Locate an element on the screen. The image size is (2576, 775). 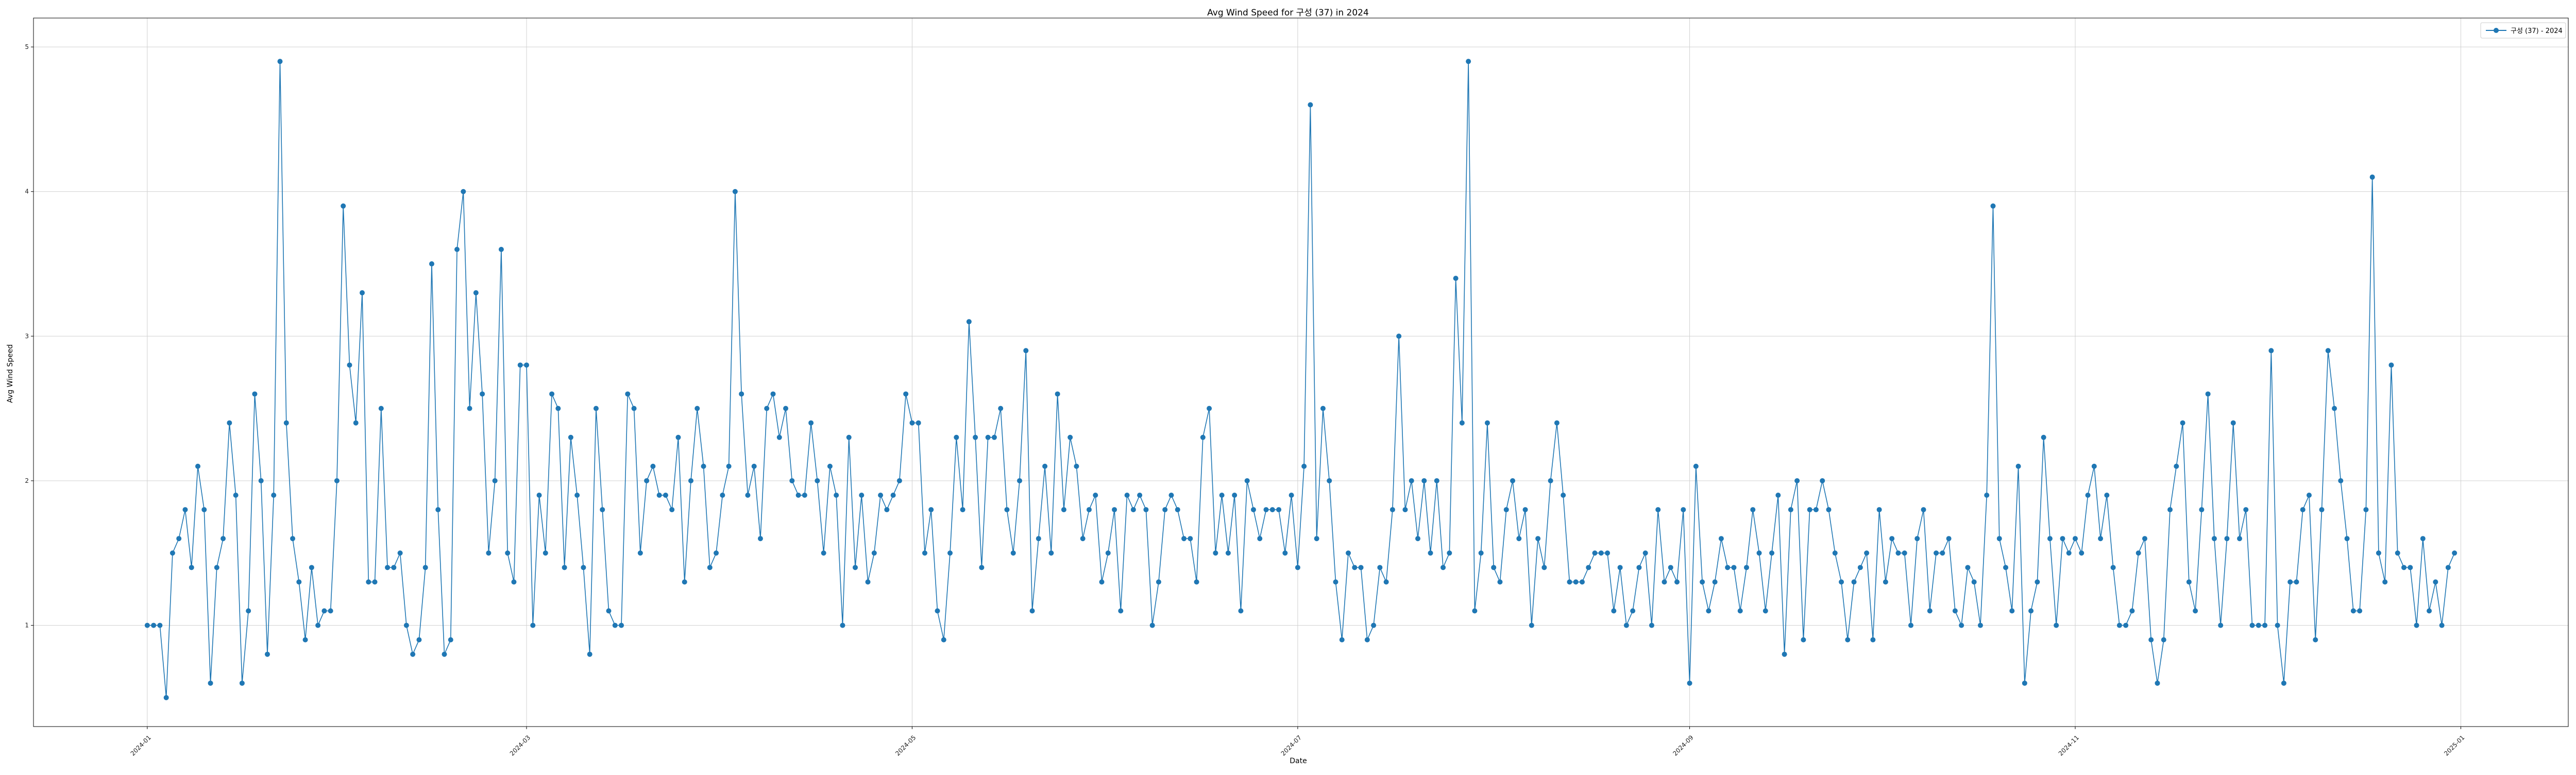
chart-title: Avg Wind Speed for 구성 (37) in 2024 is located at coordinates (1288, 13).